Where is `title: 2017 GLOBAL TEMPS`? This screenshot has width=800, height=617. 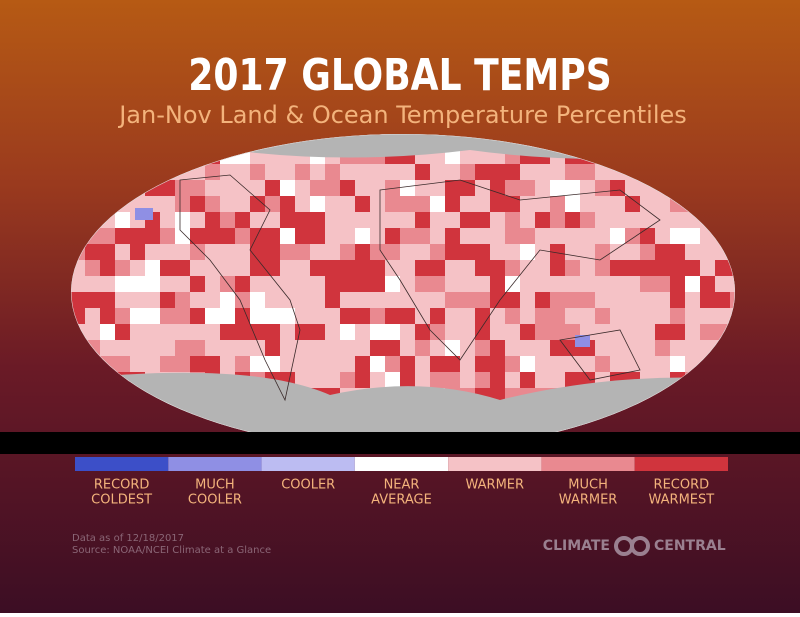 title: 2017 GLOBAL TEMPS is located at coordinates (399, 76).